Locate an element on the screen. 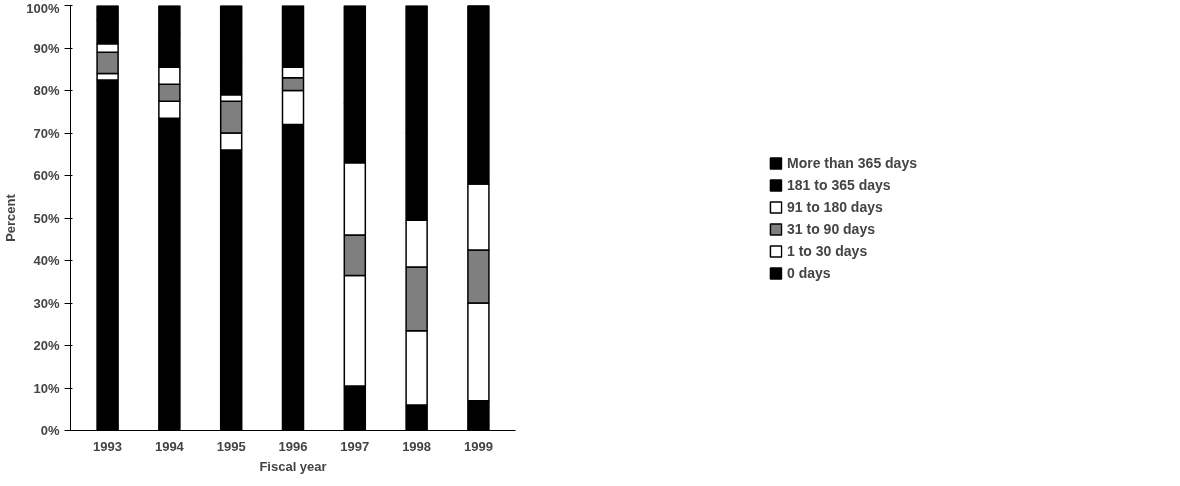 The height and width of the screenshot is (486, 1180). x-tick-label: 1998 is located at coordinates (417, 446).